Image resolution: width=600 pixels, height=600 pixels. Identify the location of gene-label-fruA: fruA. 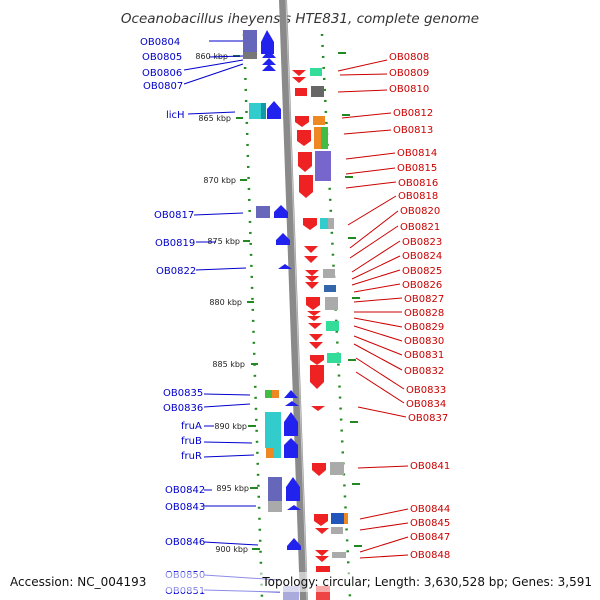
(191, 426).